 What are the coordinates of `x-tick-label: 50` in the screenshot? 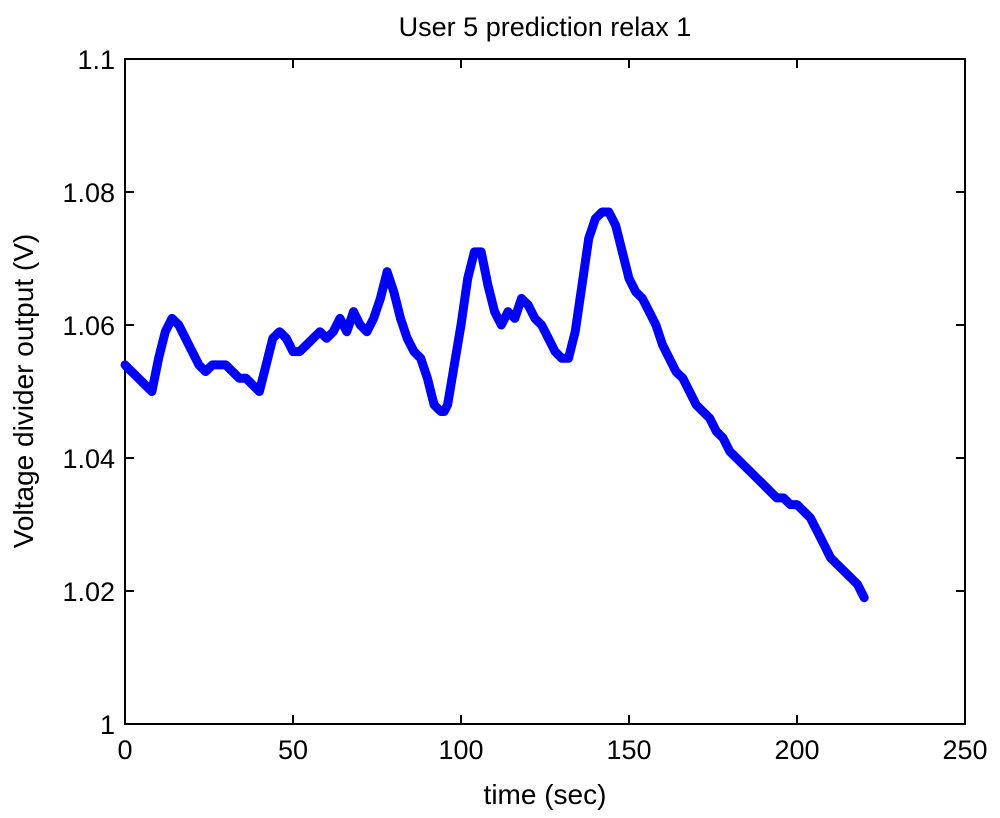 It's located at (293, 750).